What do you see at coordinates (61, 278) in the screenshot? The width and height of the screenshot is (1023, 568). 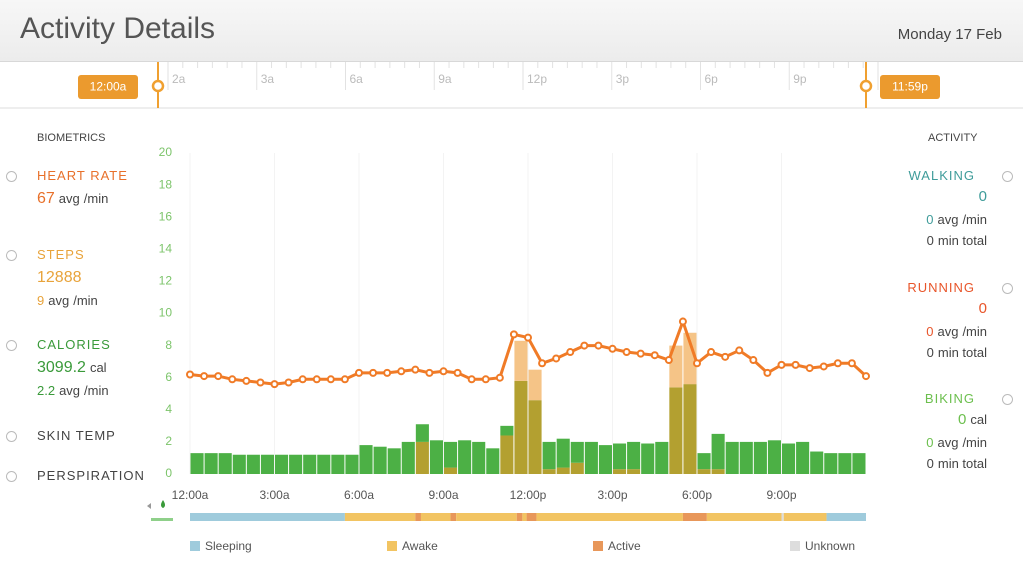 I see `metric-row: 12888` at bounding box center [61, 278].